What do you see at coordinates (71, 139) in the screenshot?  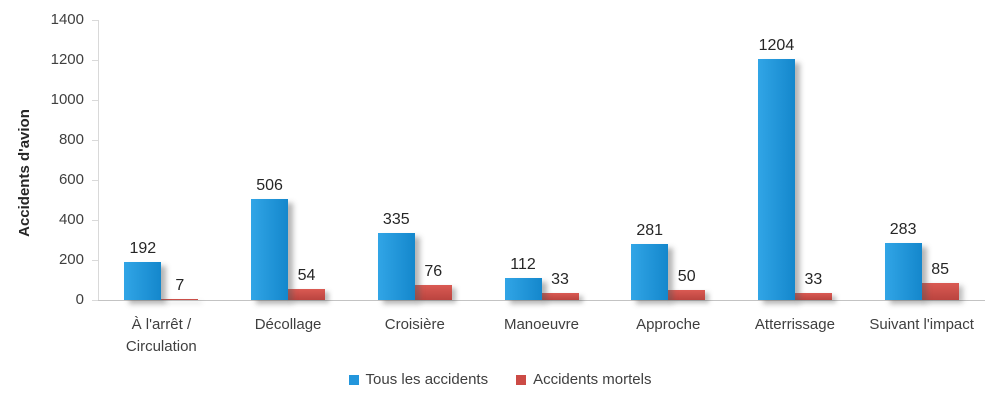 I see `y-axis-tick-label: 800` at bounding box center [71, 139].